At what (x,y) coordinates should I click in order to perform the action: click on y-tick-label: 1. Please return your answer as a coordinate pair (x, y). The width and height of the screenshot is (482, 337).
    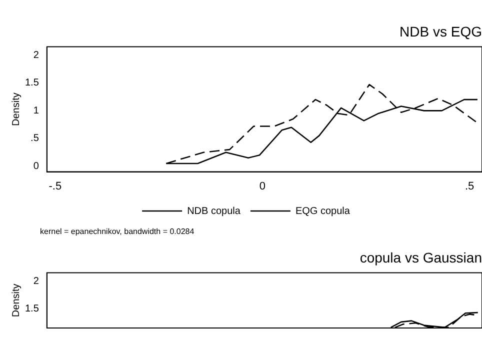
    Looking at the image, I should click on (36, 110).